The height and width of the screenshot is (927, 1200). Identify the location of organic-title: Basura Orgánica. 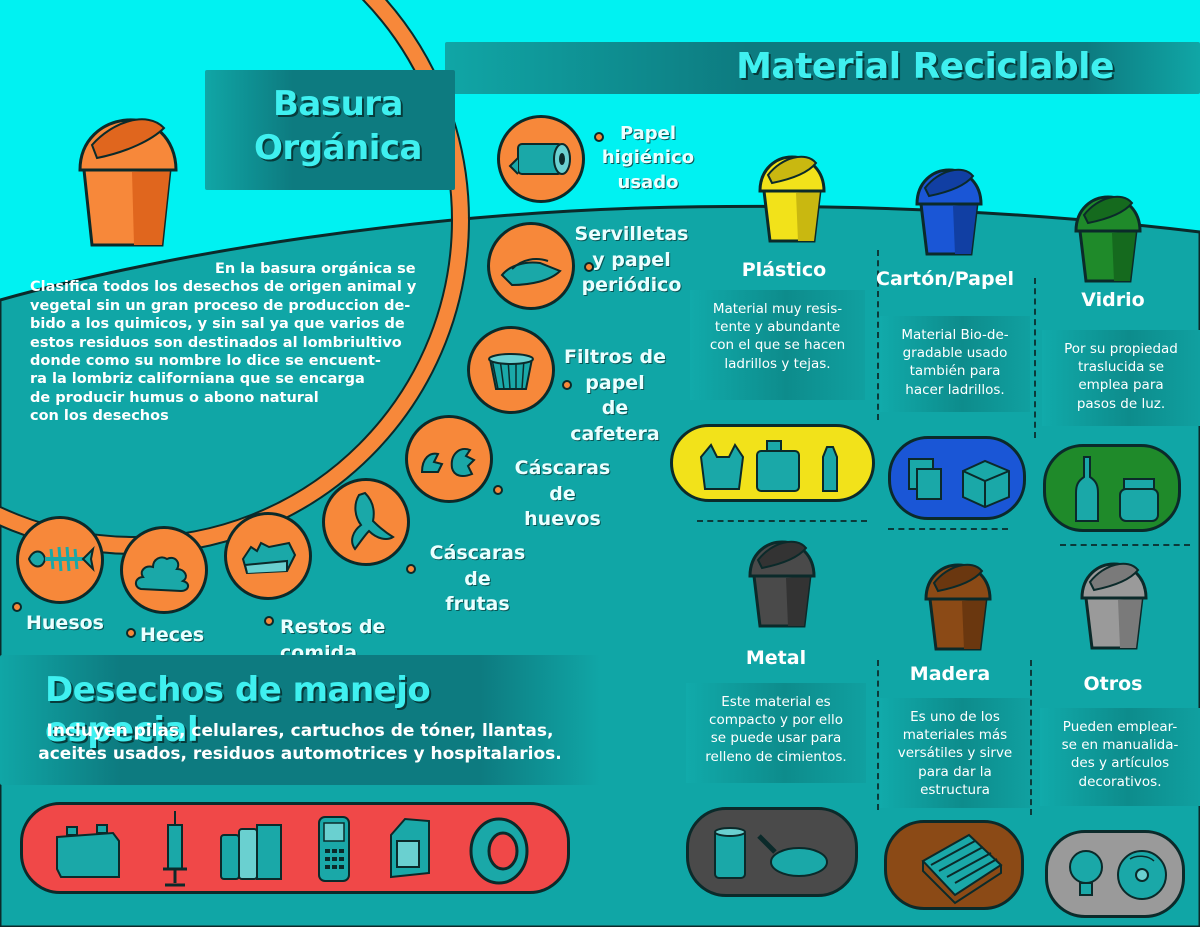
(338, 126).